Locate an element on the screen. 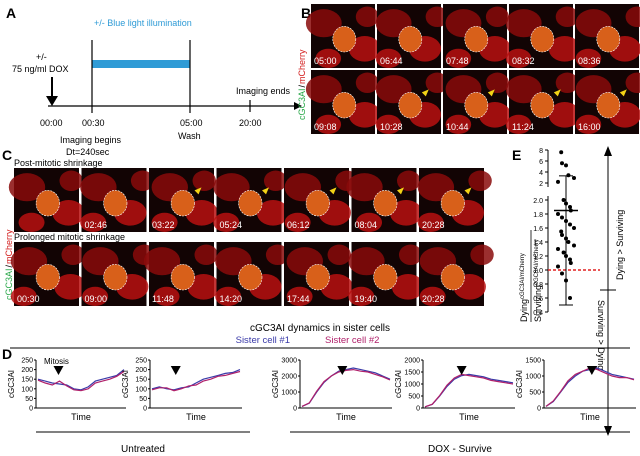  d-xlabel: Time is located at coordinates (81, 417).